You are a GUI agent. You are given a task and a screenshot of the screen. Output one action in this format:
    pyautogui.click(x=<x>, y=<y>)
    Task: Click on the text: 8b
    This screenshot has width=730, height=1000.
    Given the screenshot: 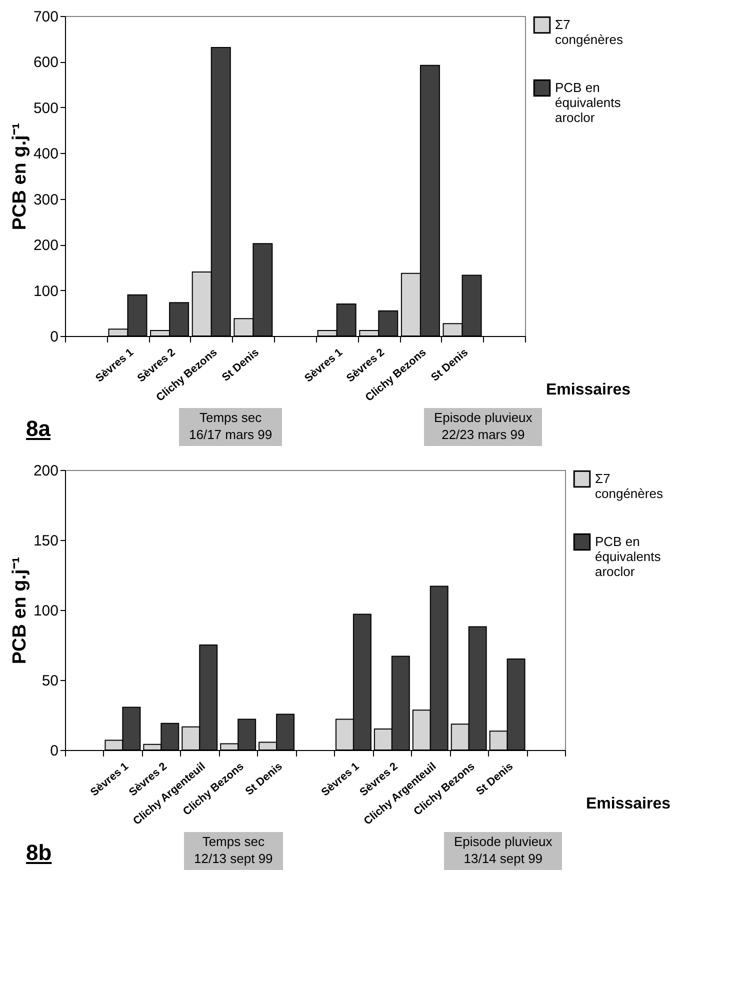 What is the action you would take?
    pyautogui.click(x=39, y=853)
    